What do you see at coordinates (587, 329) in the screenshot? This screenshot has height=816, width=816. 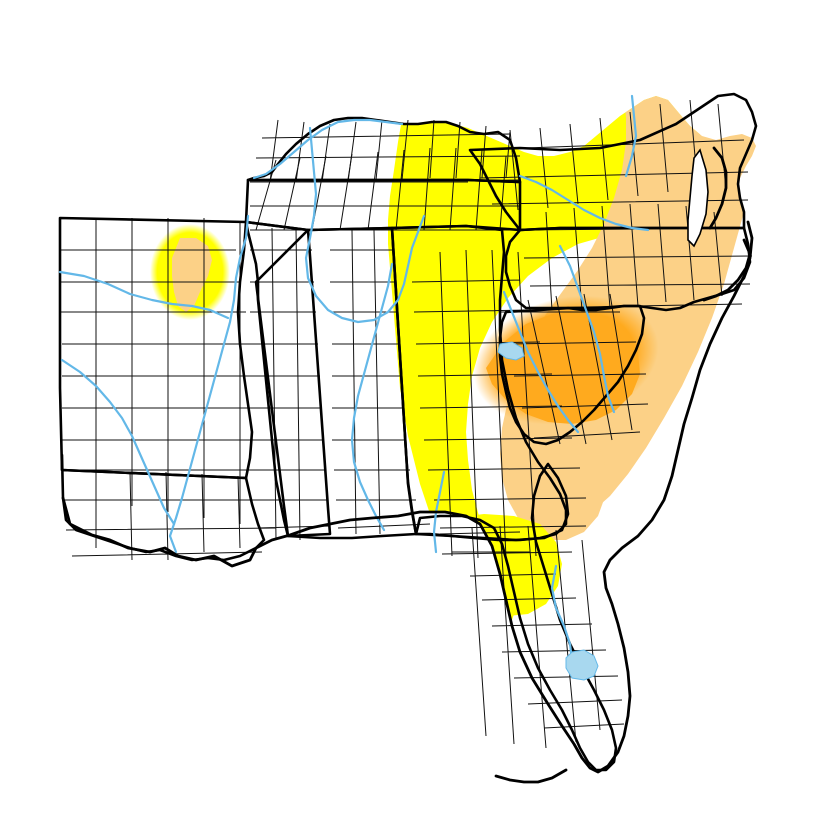 I see `river-pee-dee` at bounding box center [587, 329].